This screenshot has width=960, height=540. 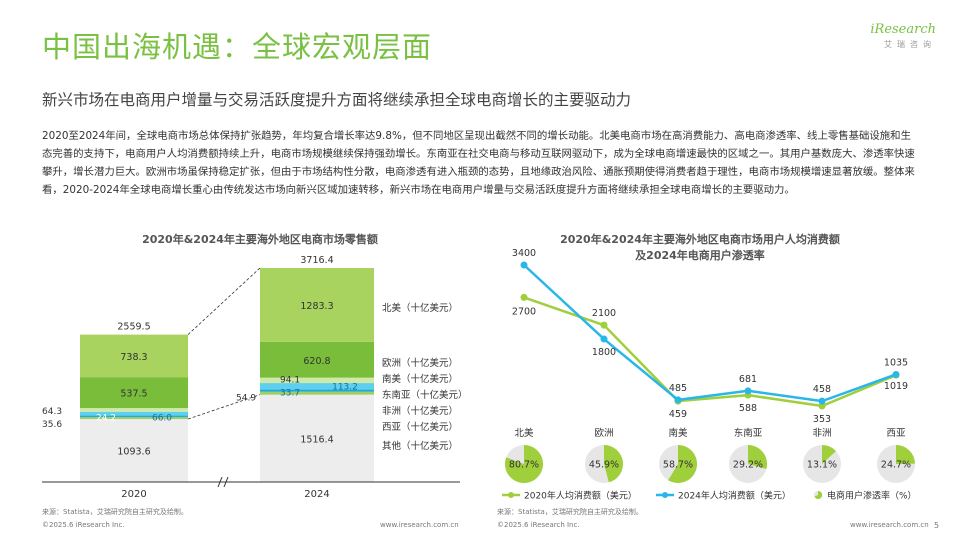 I want to click on legend-marker-2020, so click(x=511, y=495).